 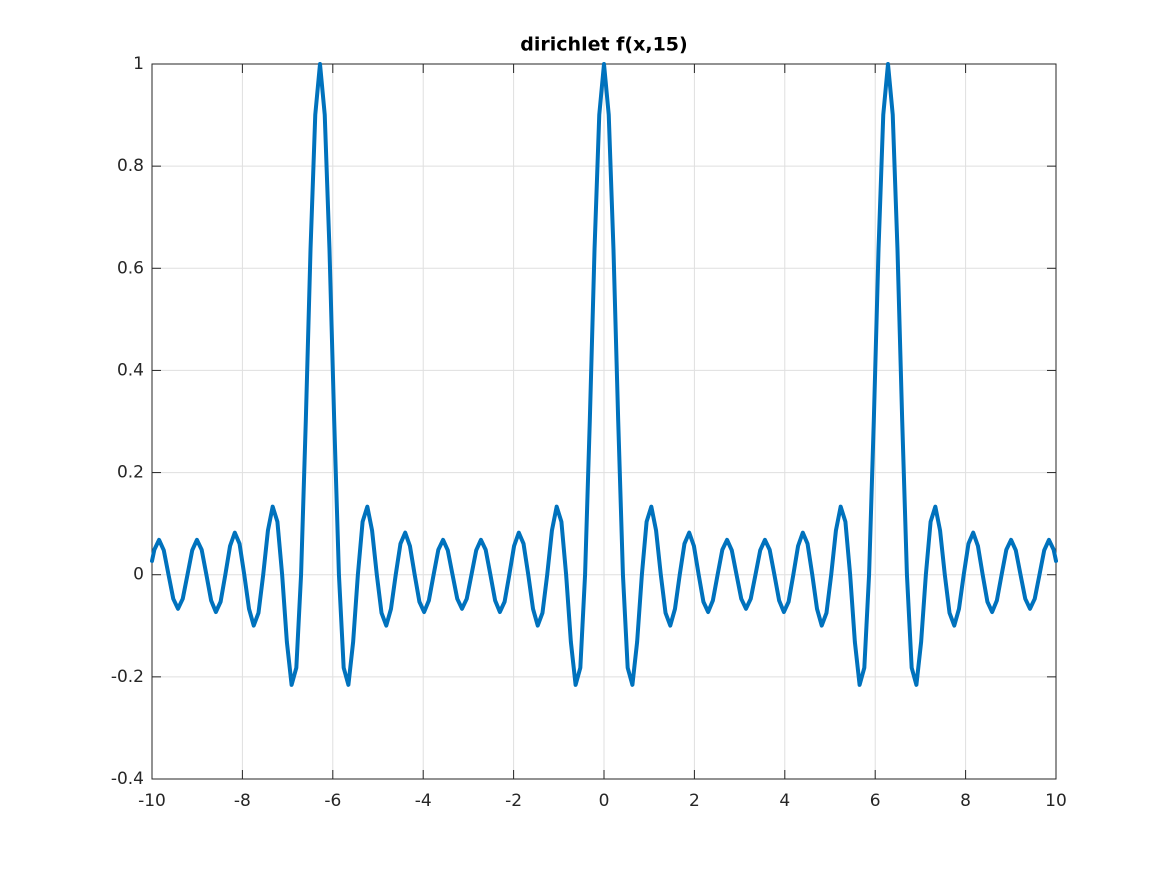 I want to click on y-tick-label: -0.2, so click(x=127, y=677).